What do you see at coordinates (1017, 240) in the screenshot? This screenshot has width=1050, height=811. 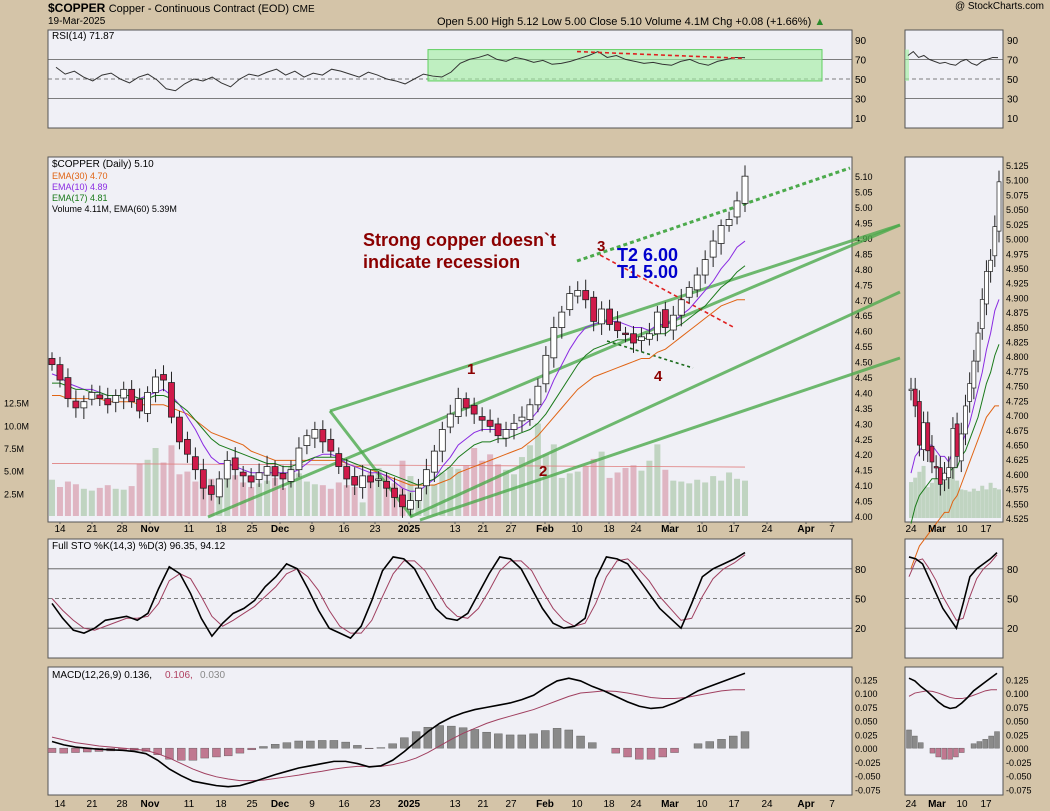 I see `price-right-tick-label: 5.000` at bounding box center [1017, 240].